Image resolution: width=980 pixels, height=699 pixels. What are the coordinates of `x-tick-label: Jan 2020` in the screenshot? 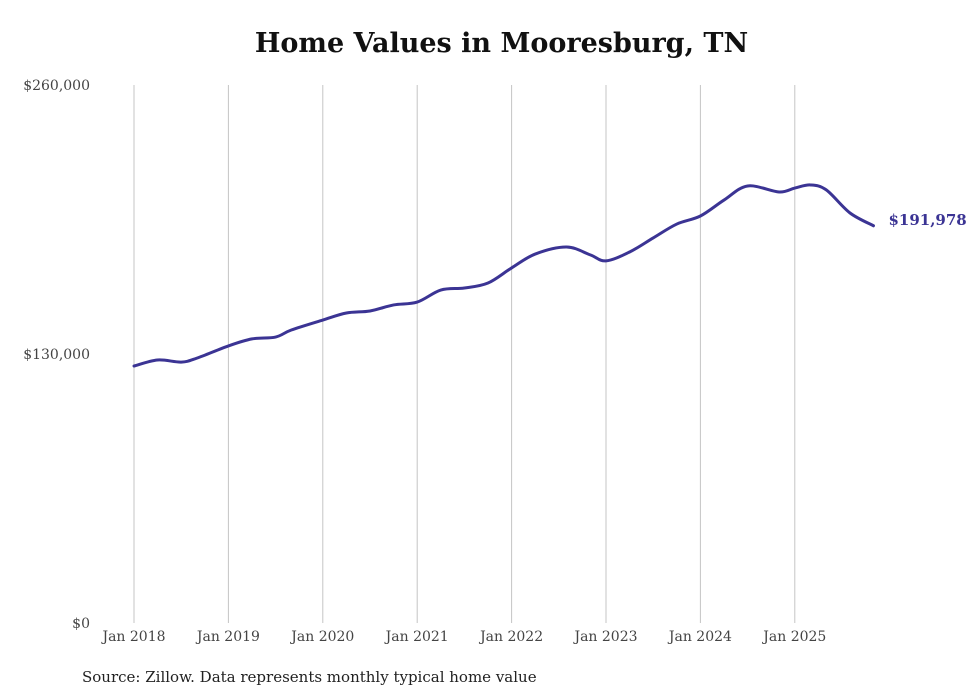 It's located at (321, 637).